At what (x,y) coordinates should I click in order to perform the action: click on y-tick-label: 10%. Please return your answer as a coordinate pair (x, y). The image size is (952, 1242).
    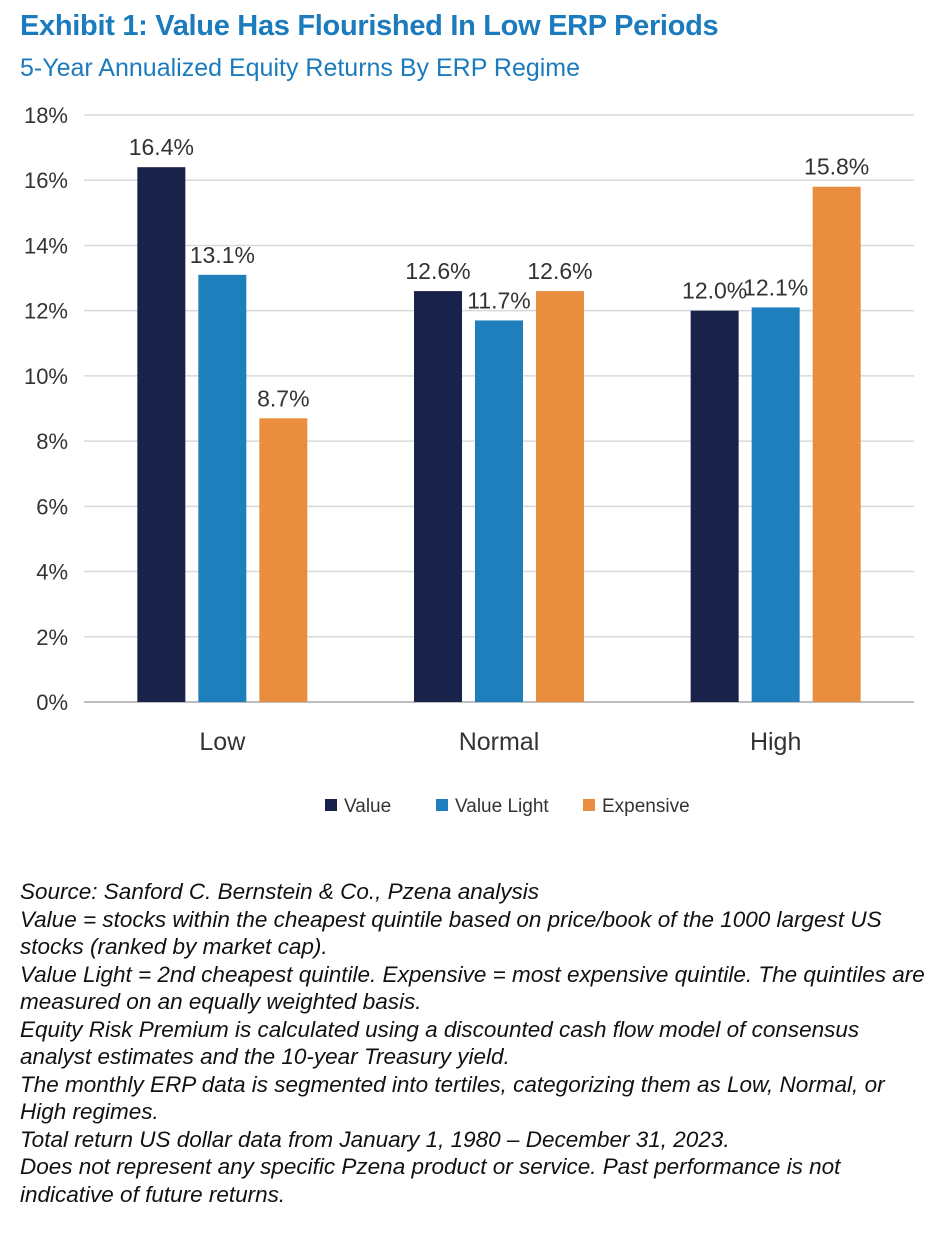
    Looking at the image, I should click on (46, 376).